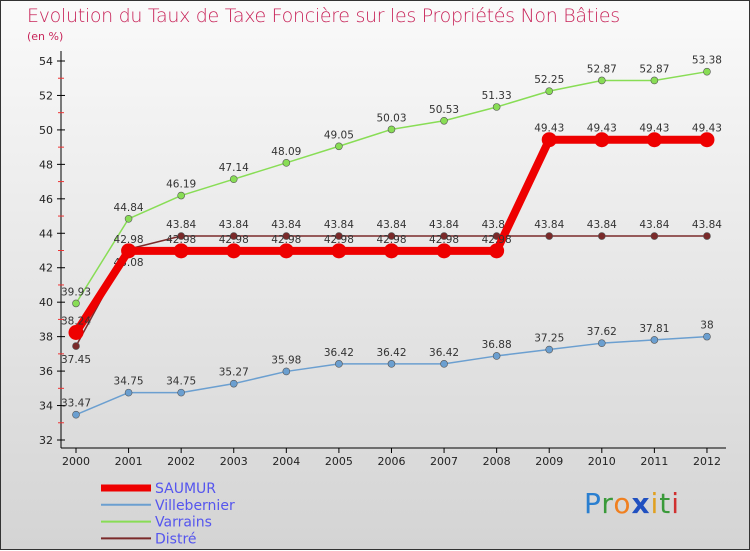 The width and height of the screenshot is (750, 551). I want to click on x-tick-label: 2007, so click(444, 461).